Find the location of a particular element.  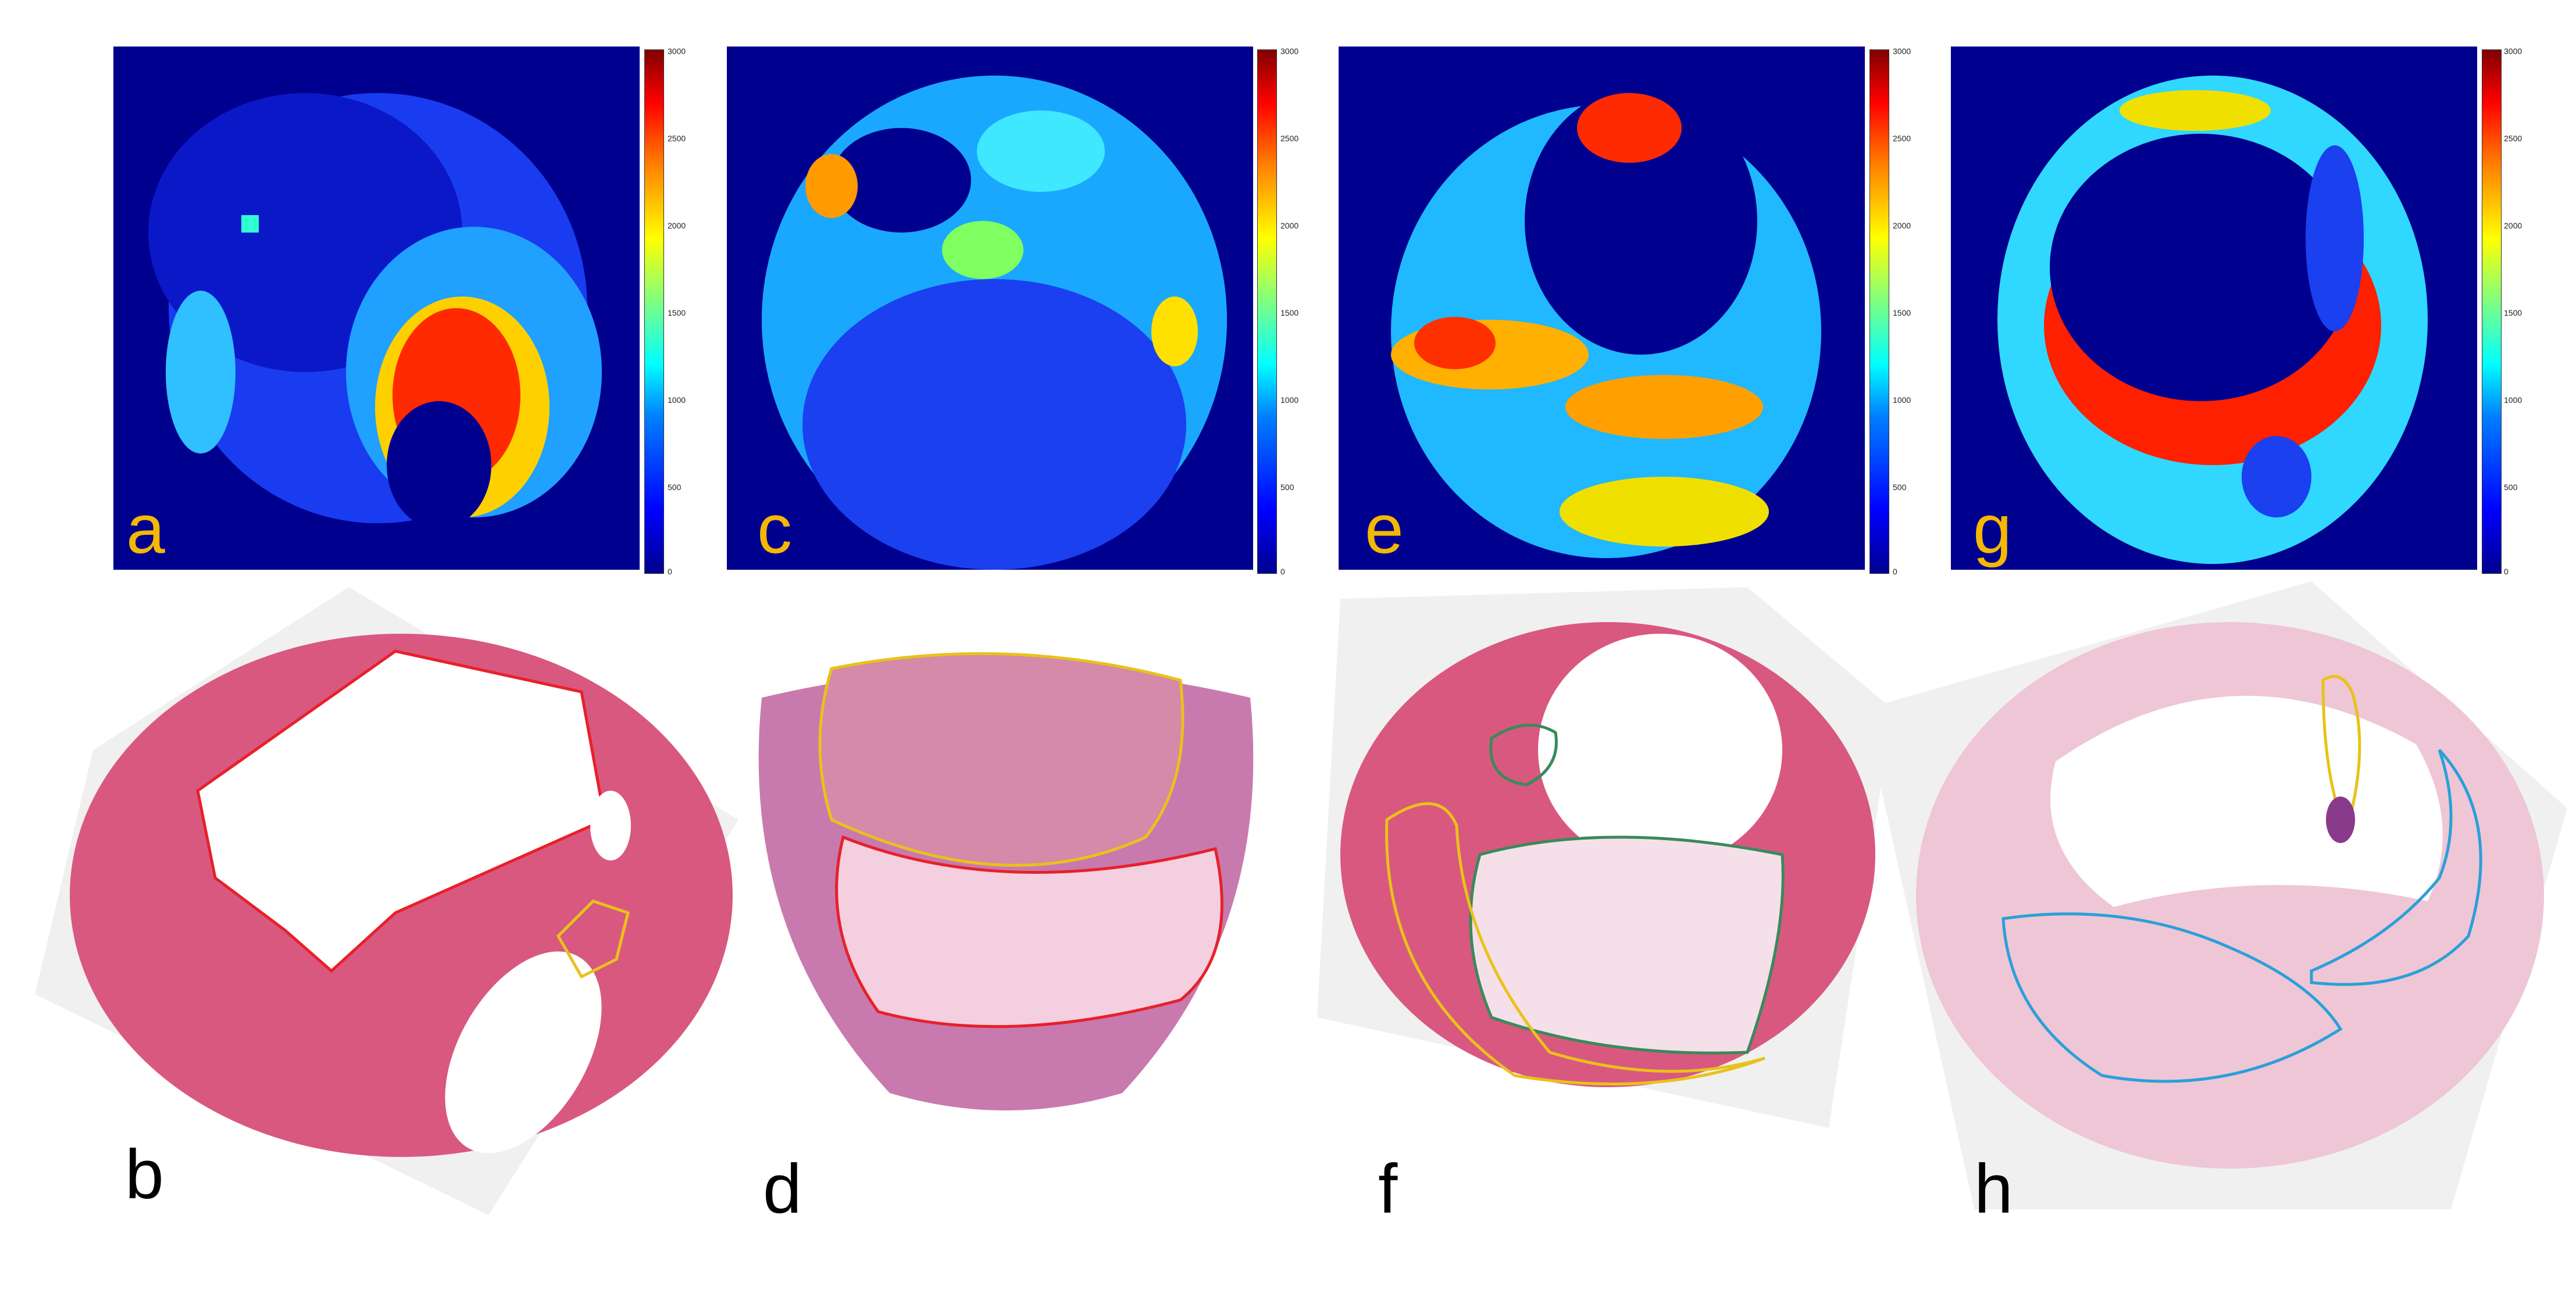

heatmap-a-image is located at coordinates (375, 311).